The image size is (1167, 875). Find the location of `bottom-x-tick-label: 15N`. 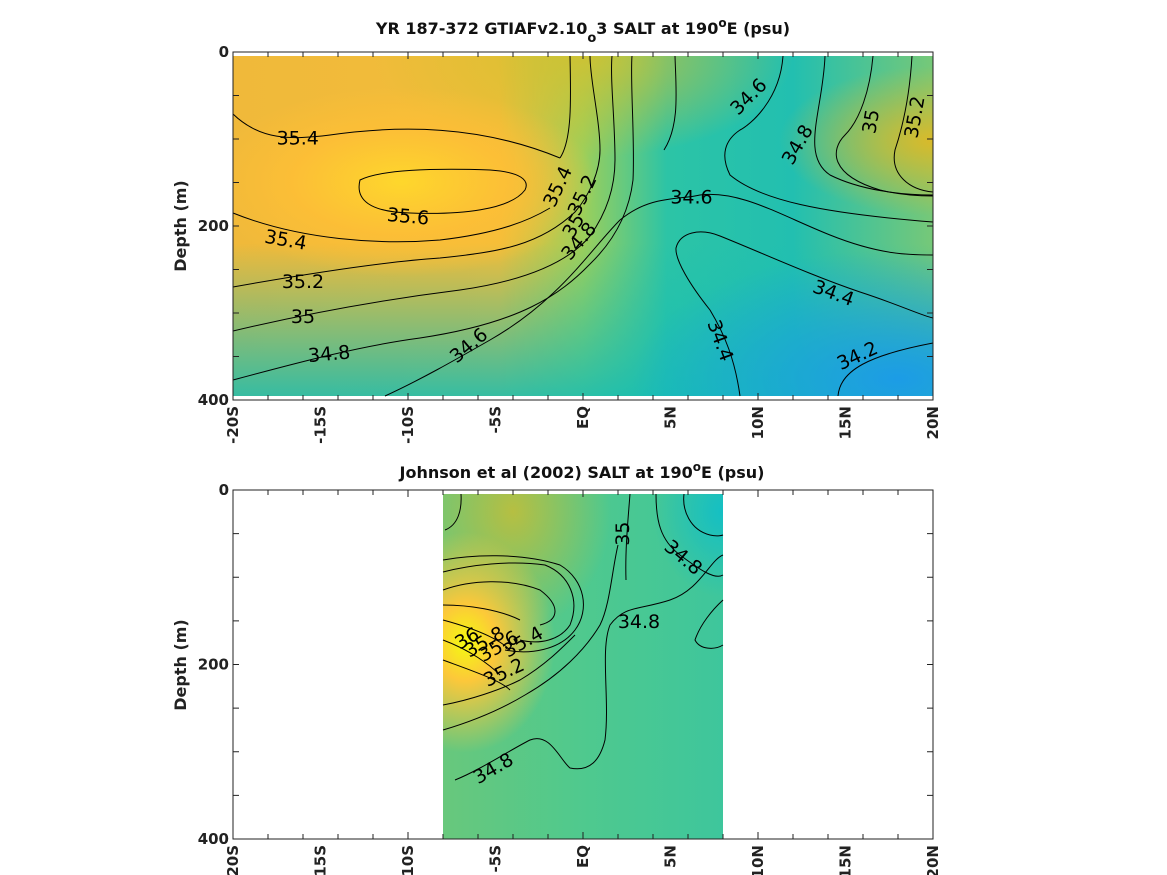

bottom-x-tick-label: 15N is located at coordinates (846, 860).